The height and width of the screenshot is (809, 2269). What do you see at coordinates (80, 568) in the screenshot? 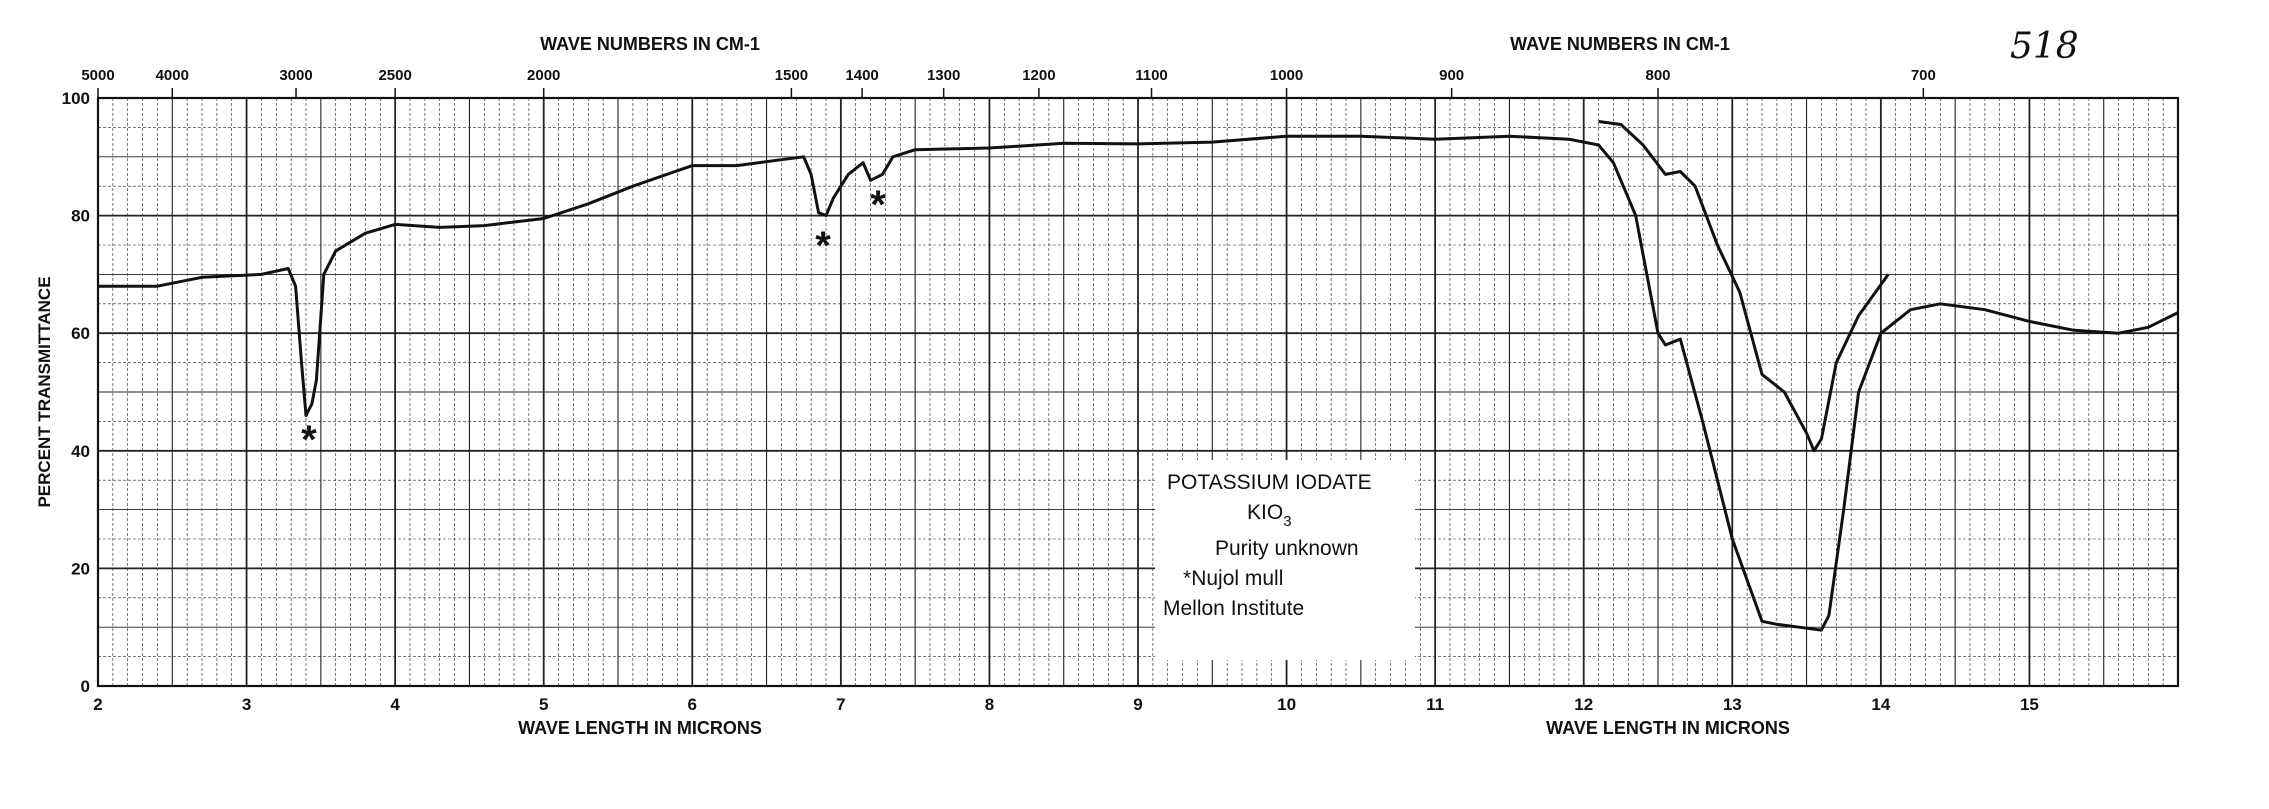
I see `y-tick-label: 20` at bounding box center [80, 568].